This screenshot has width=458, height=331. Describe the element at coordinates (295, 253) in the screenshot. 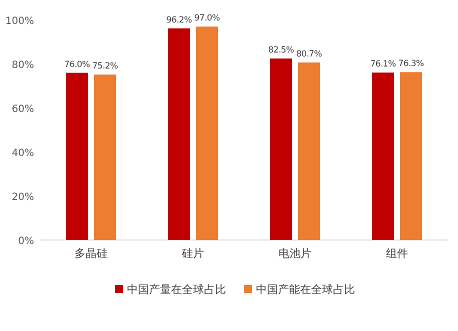

I see `x-tick-label: 电池片` at that location.